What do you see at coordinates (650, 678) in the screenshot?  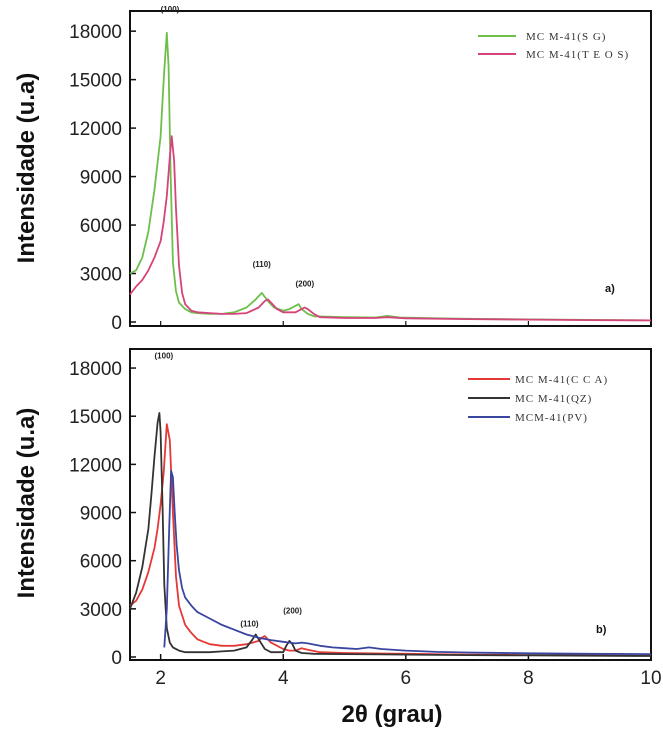 I see `x-tick-label: 10` at bounding box center [650, 678].